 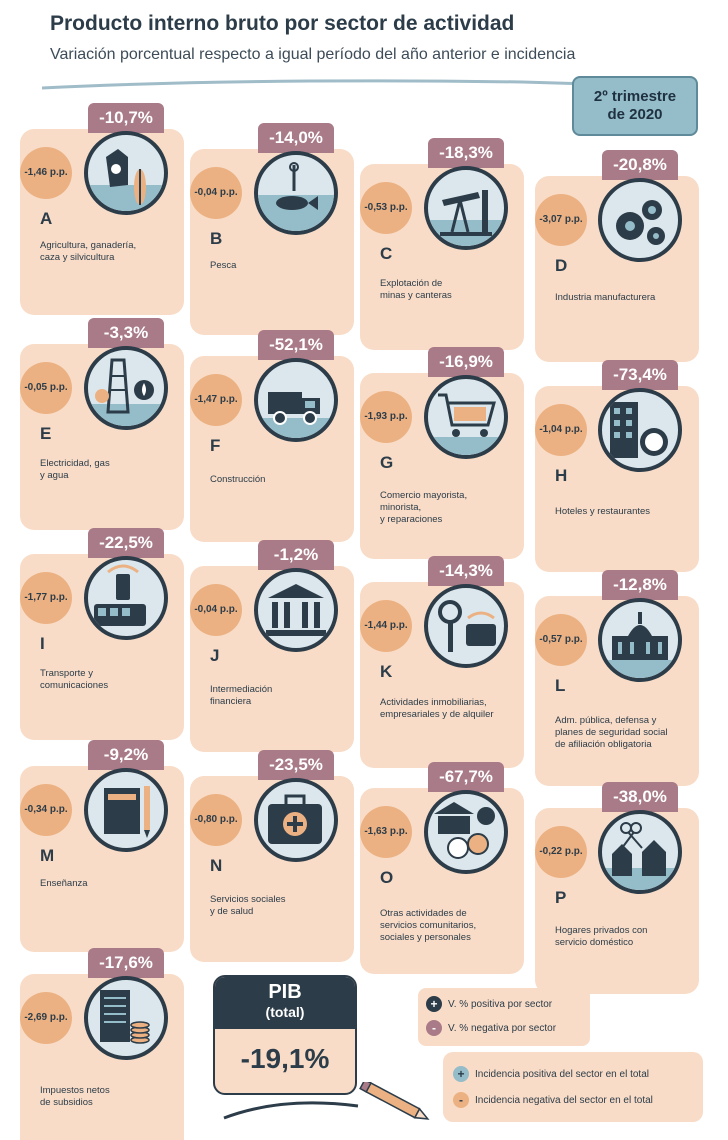 What do you see at coordinates (640, 165) in the screenshot?
I see `sector-variation-label: -20,8%` at bounding box center [640, 165].